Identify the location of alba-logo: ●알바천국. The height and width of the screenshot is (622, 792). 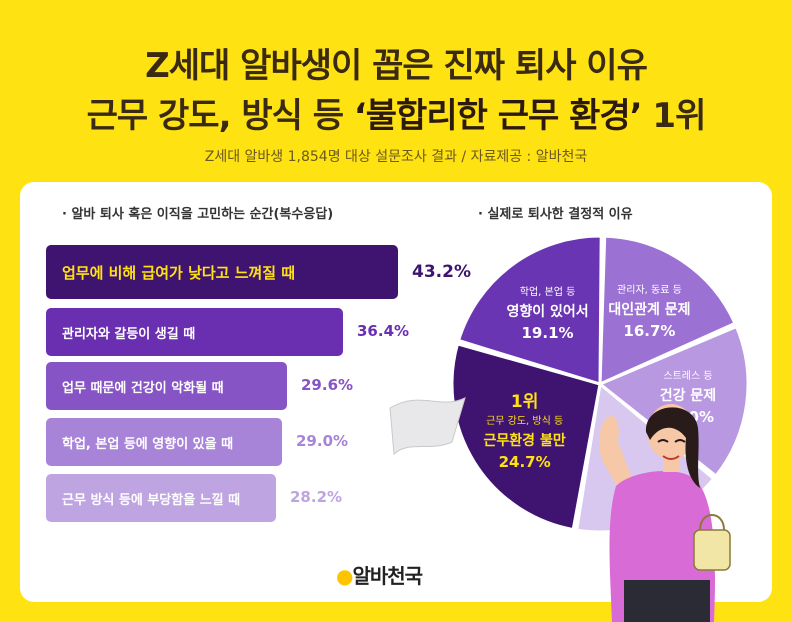
(379, 574).